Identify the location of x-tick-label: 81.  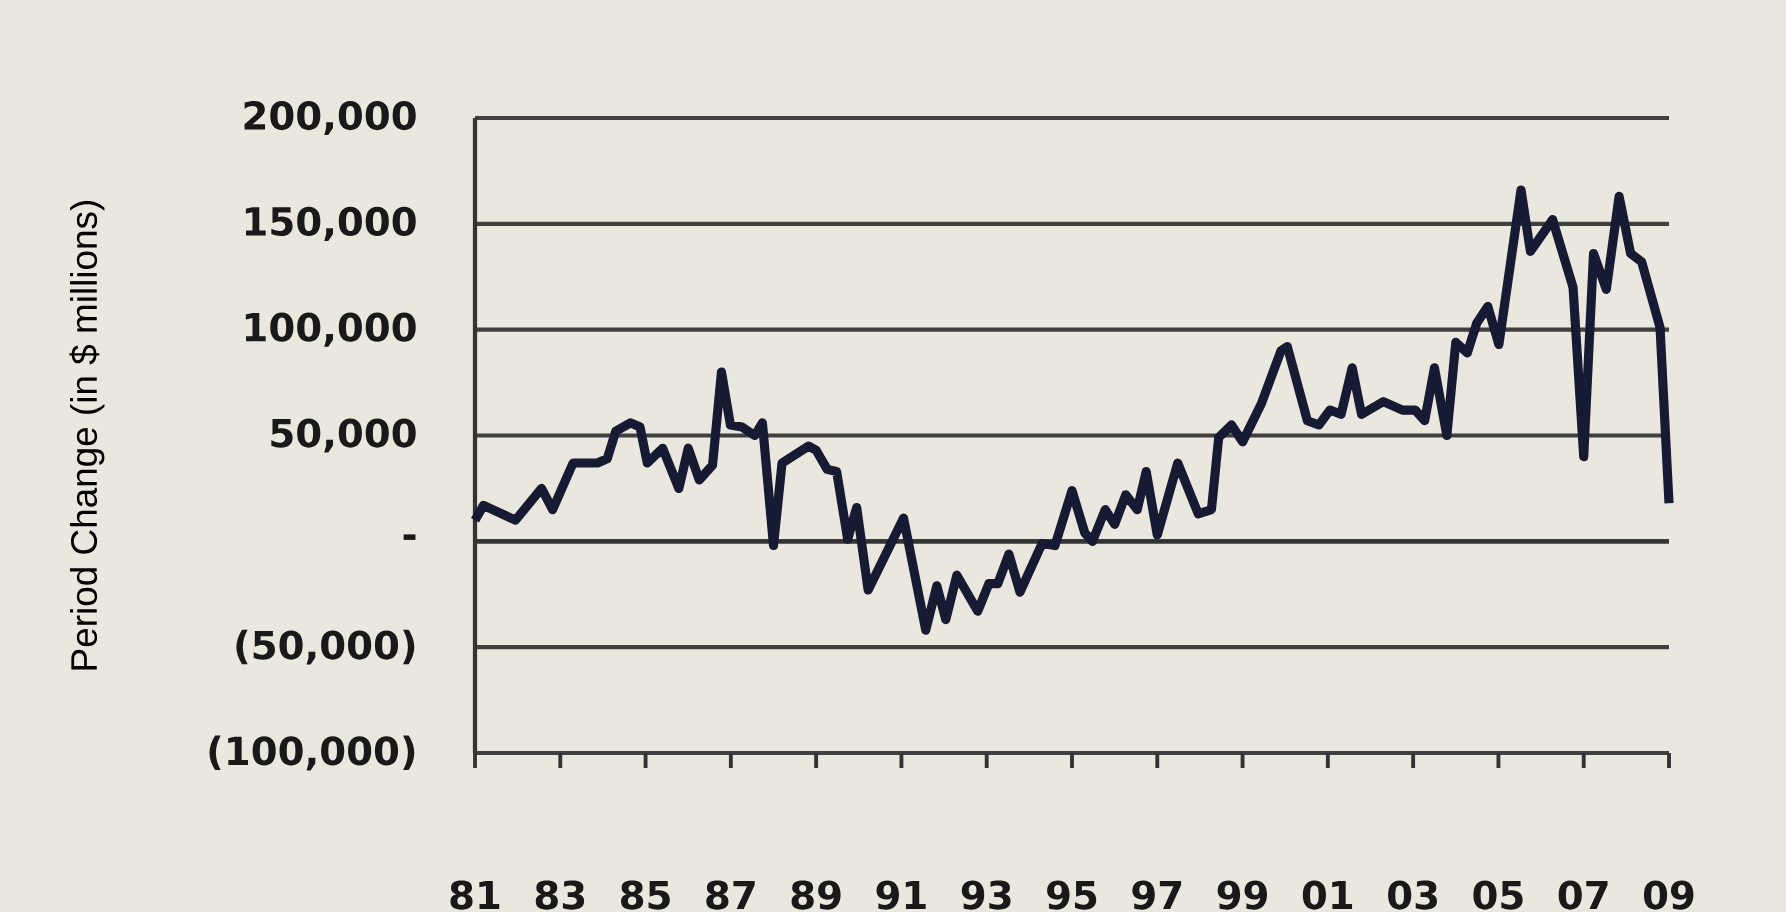
(475, 895).